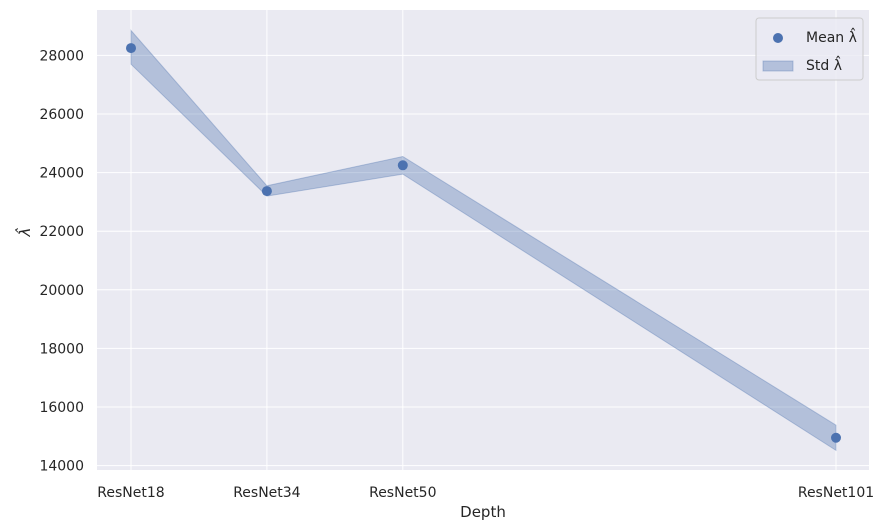 The width and height of the screenshot is (883, 529). What do you see at coordinates (61, 349) in the screenshot?
I see `y-tick-label: 18000` at bounding box center [61, 349].